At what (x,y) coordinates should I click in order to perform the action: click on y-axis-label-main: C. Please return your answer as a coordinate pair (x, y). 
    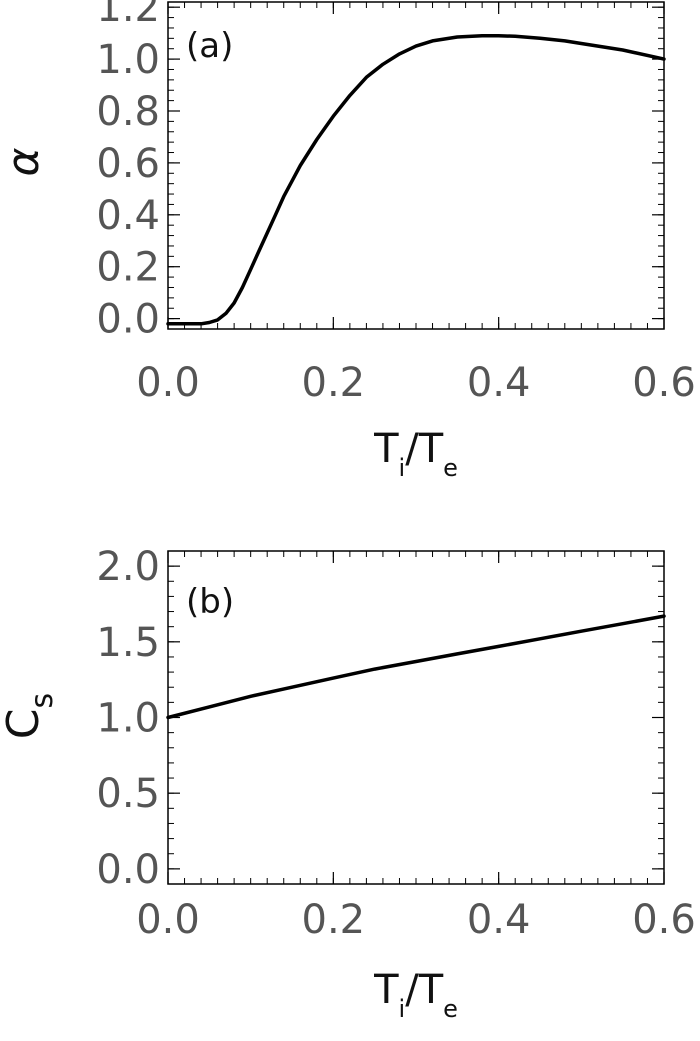
    Looking at the image, I should click on (24, 723).